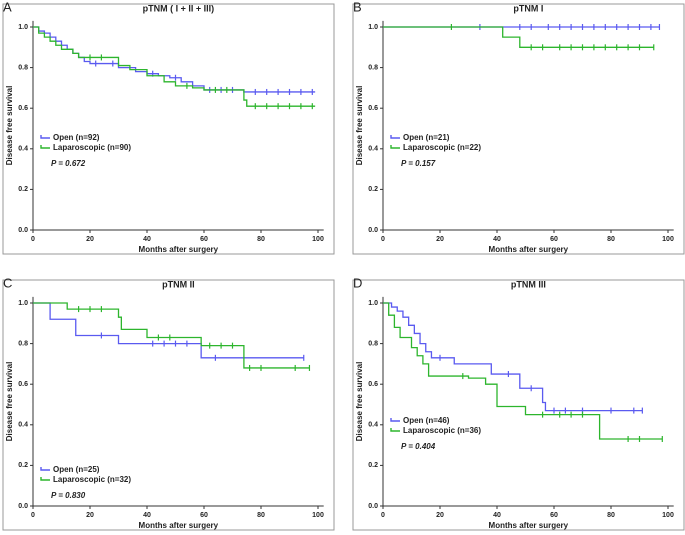  What do you see at coordinates (68, 163) in the screenshot?
I see `p-value: P = 0.672` at bounding box center [68, 163].